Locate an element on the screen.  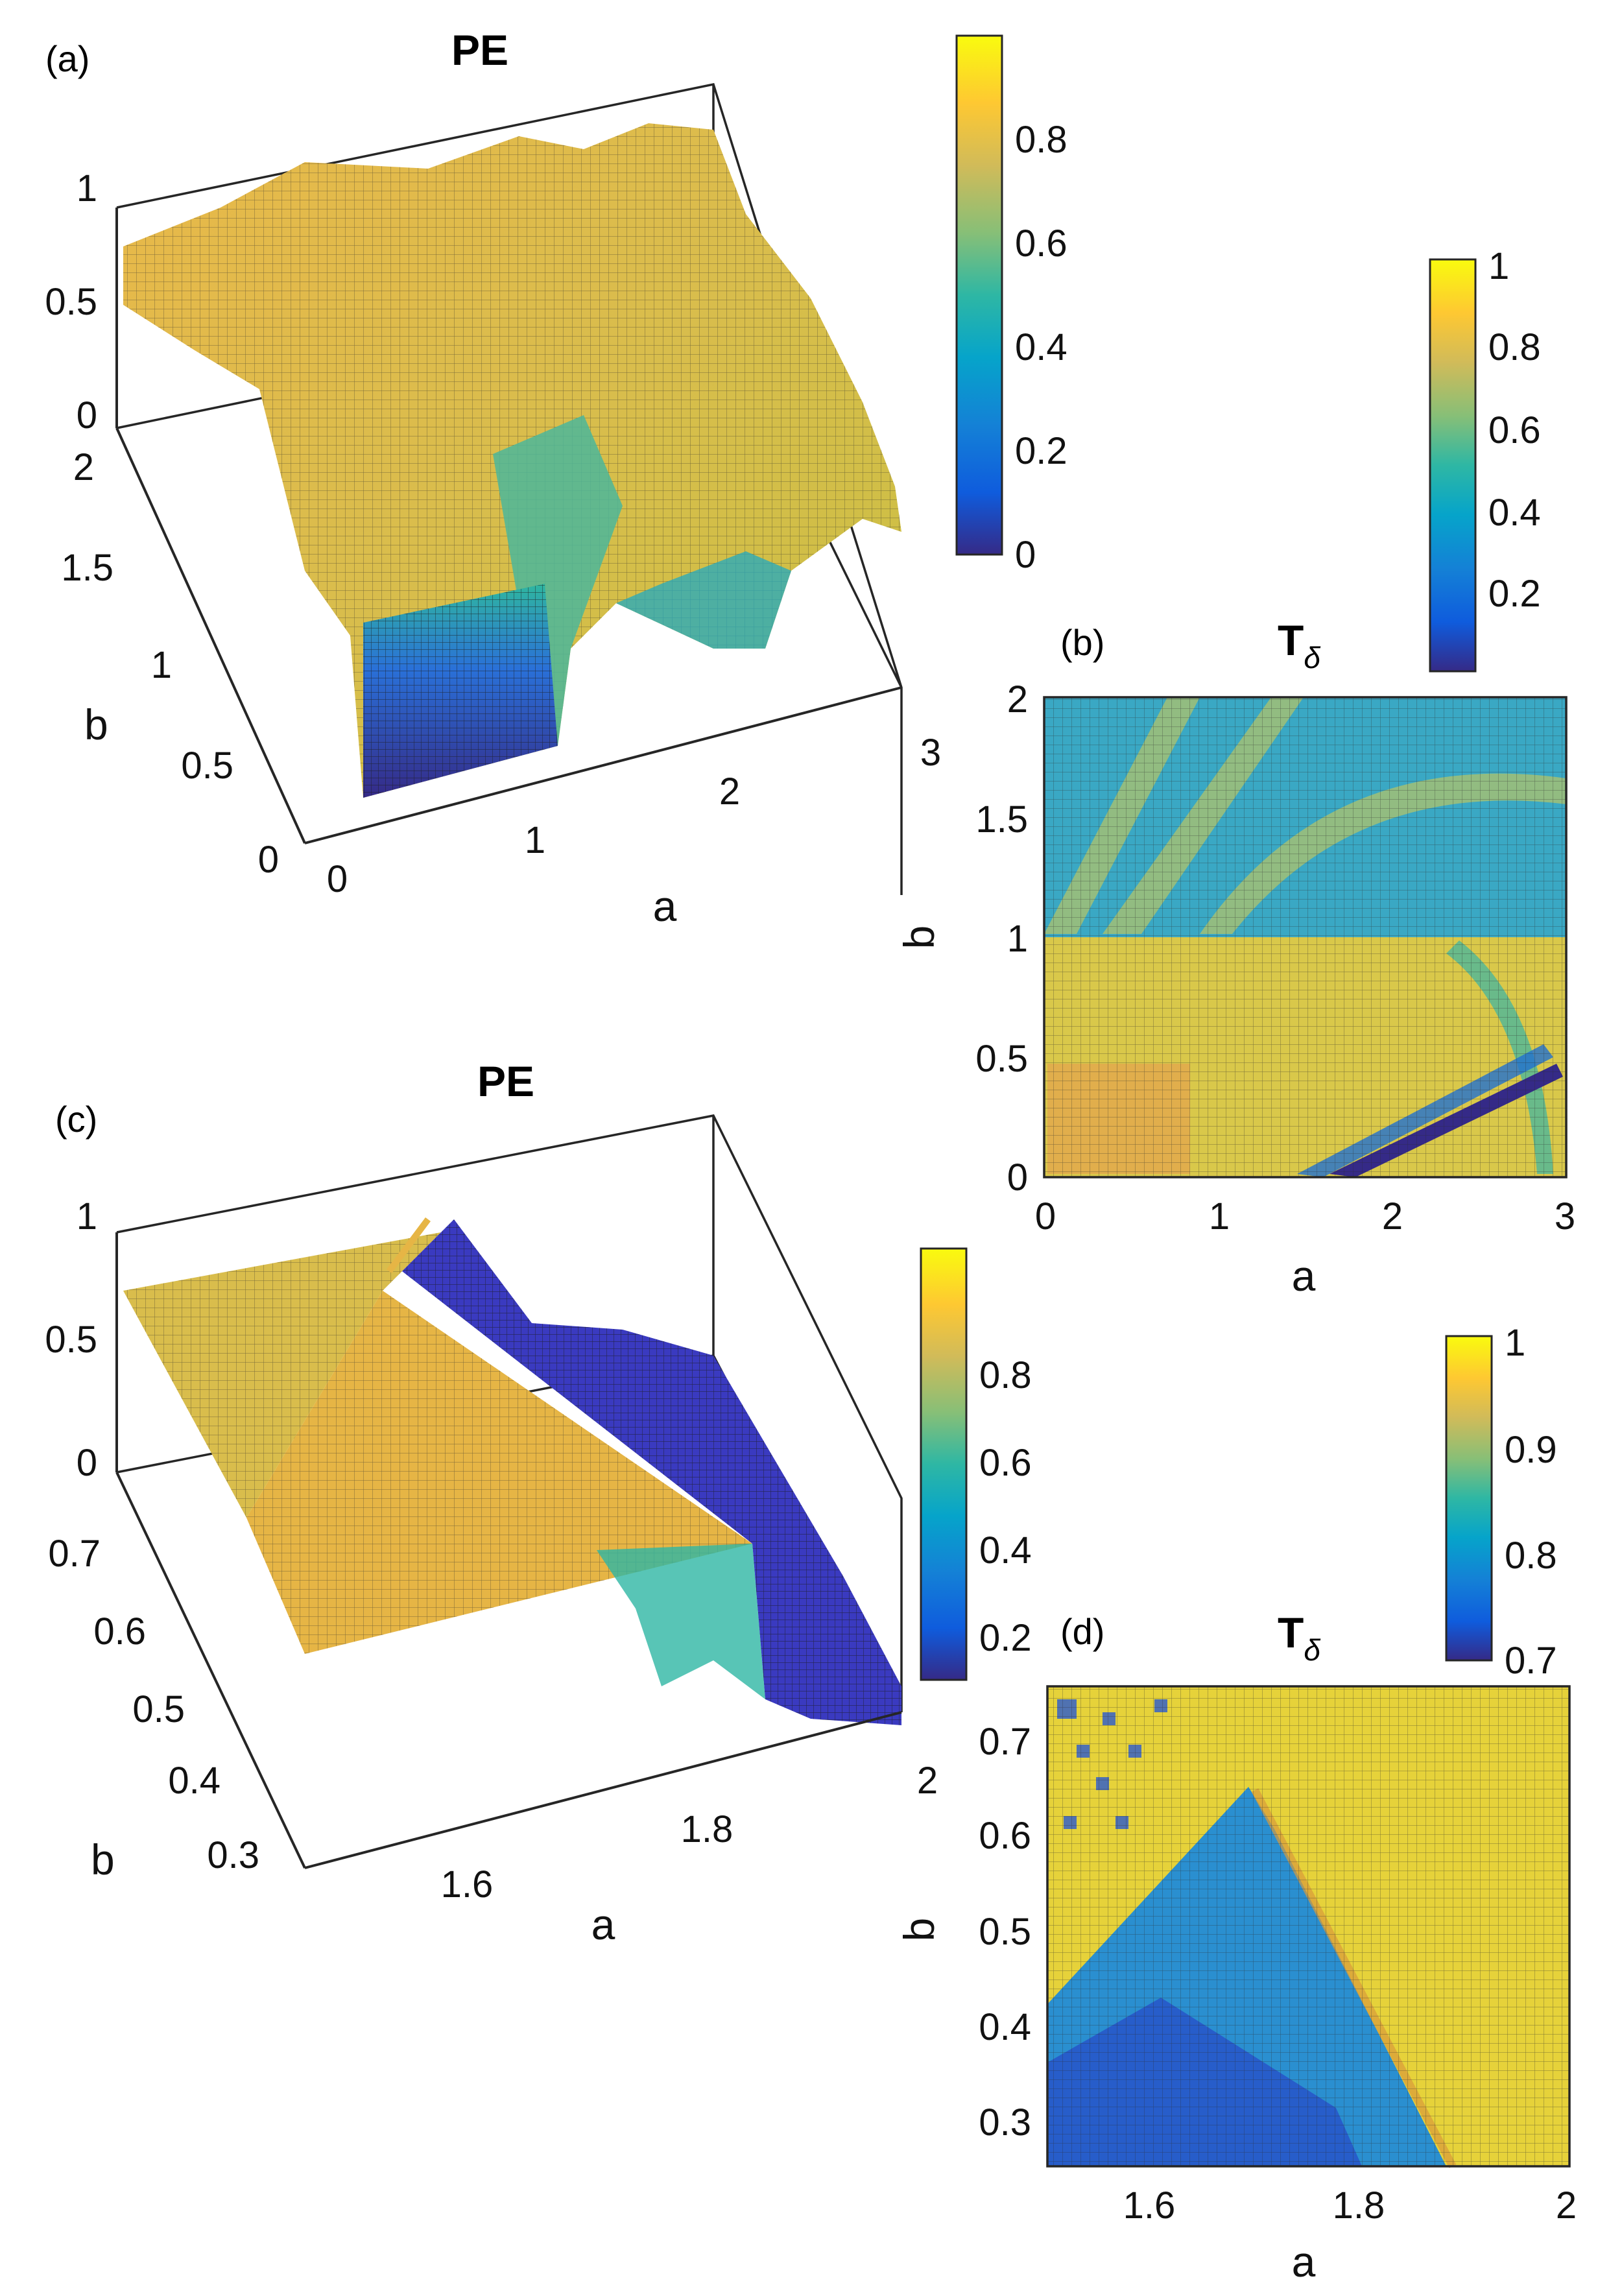
panel-c-xtick: 1.6 is located at coordinates (467, 1884).